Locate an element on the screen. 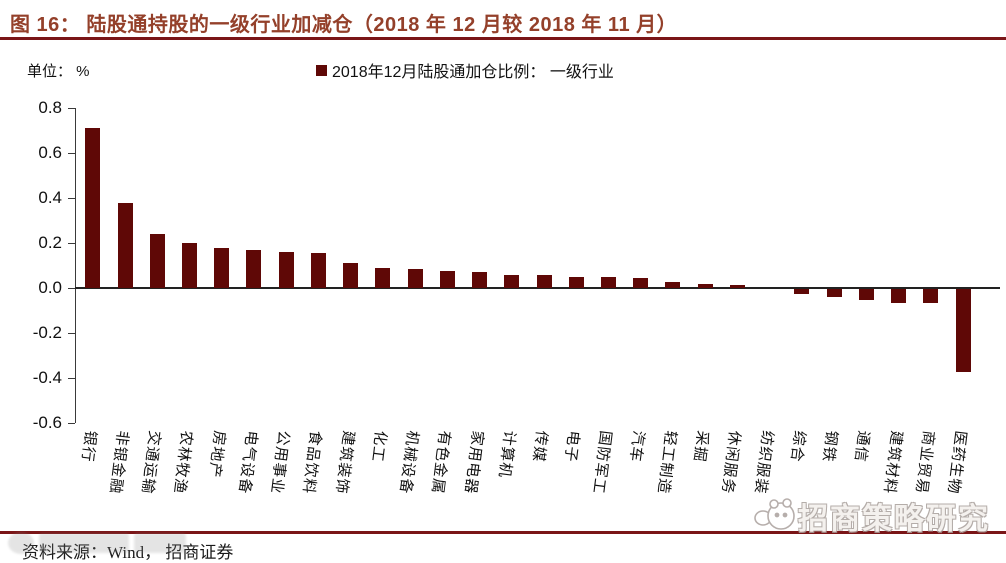 The width and height of the screenshot is (1006, 563). bar-有色金属 is located at coordinates (447, 279).